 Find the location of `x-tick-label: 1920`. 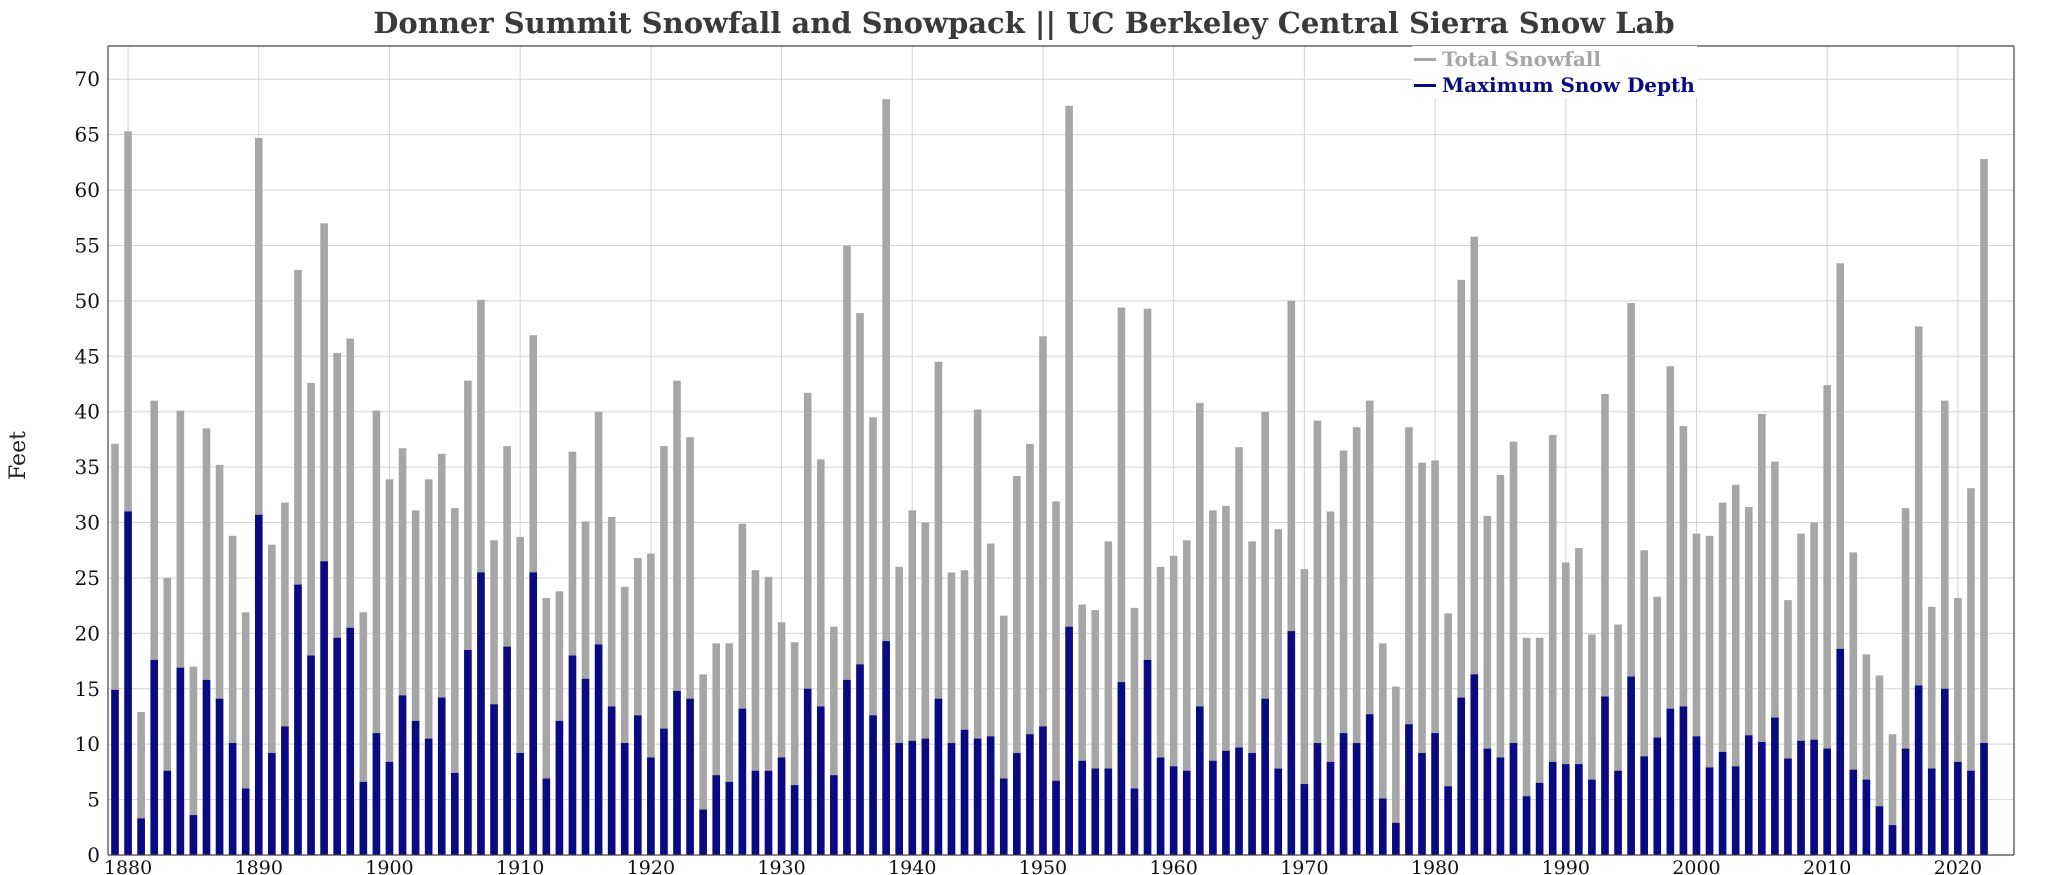

x-tick-label: 1920 is located at coordinates (651, 866).